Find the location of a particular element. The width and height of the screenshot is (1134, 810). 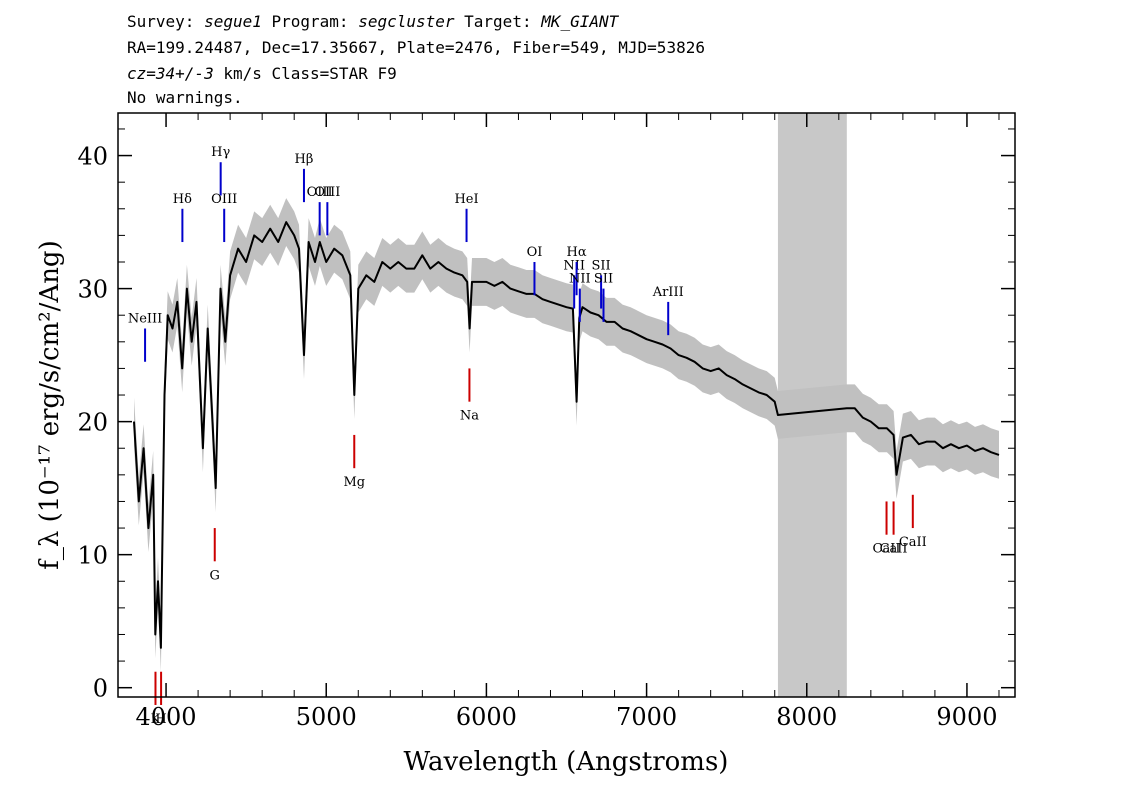

header-line-4: No warnings. is located at coordinates (185, 97).